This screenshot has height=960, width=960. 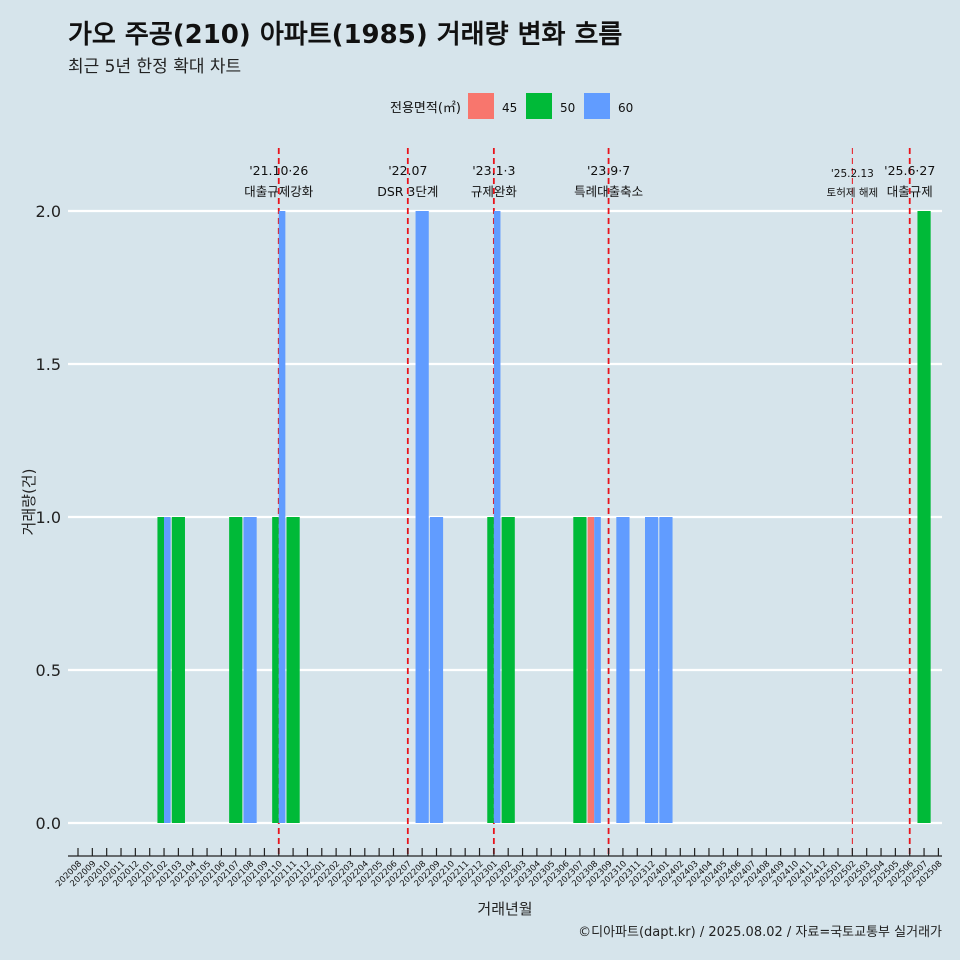 I want to click on y-tick-label: 1.0, so click(x=48, y=517).